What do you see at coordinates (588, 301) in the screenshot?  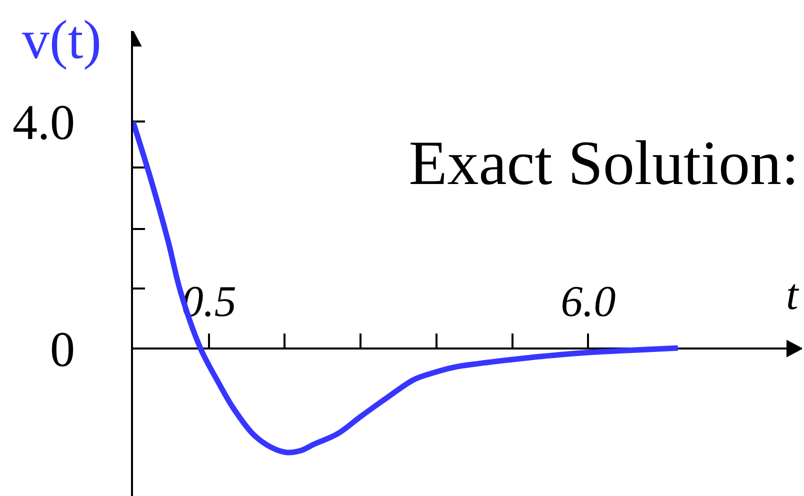 I see `x-tick-label: 6.0` at bounding box center [588, 301].